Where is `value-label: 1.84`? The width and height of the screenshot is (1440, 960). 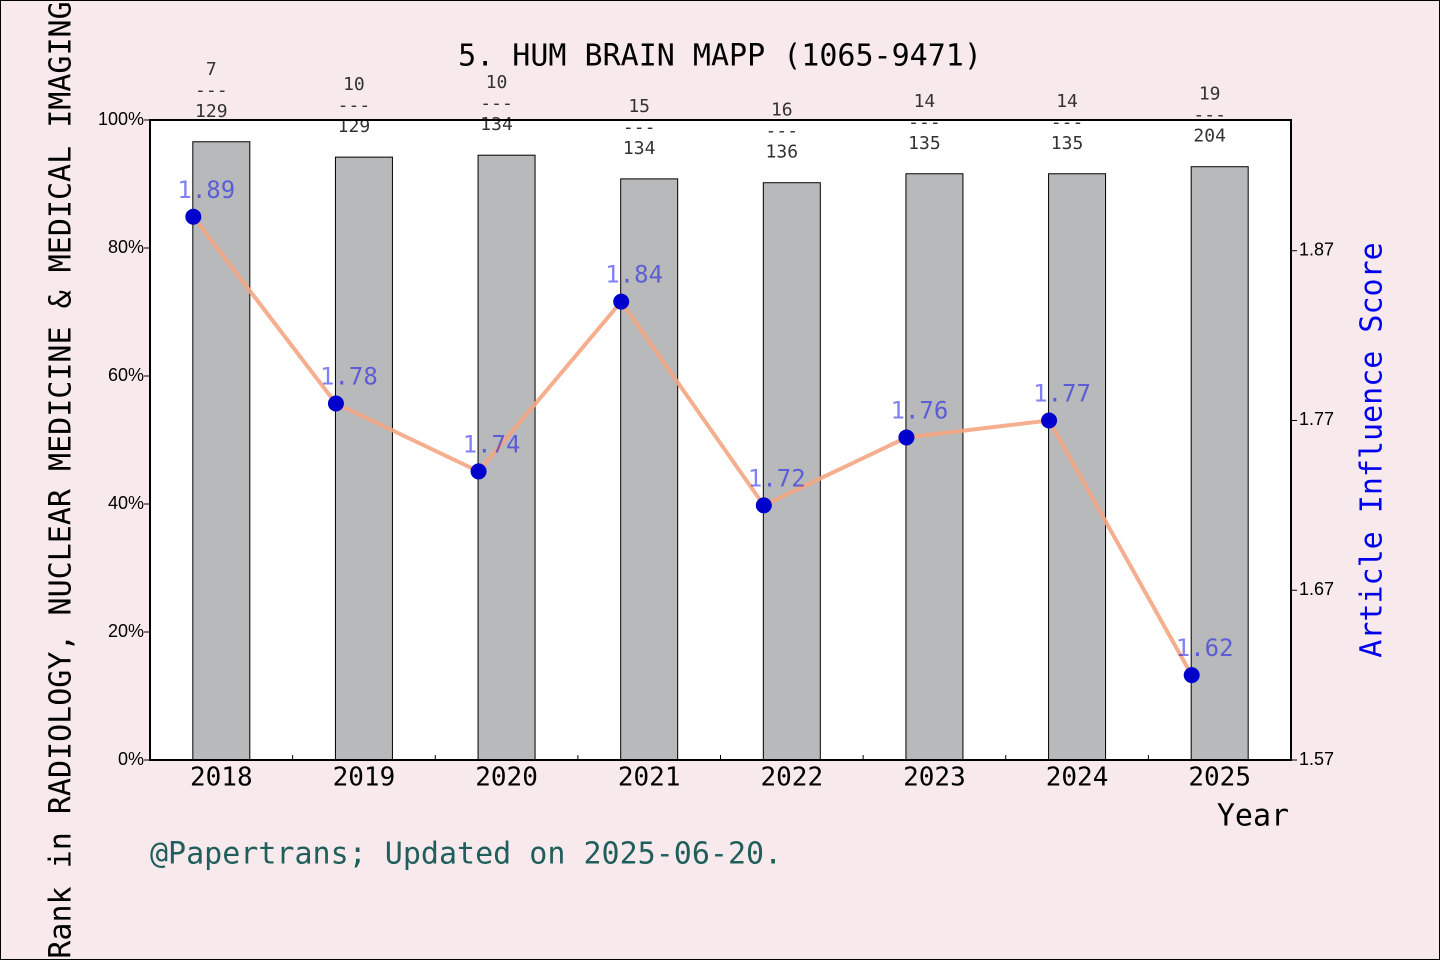 value-label: 1.84 is located at coordinates (634, 275).